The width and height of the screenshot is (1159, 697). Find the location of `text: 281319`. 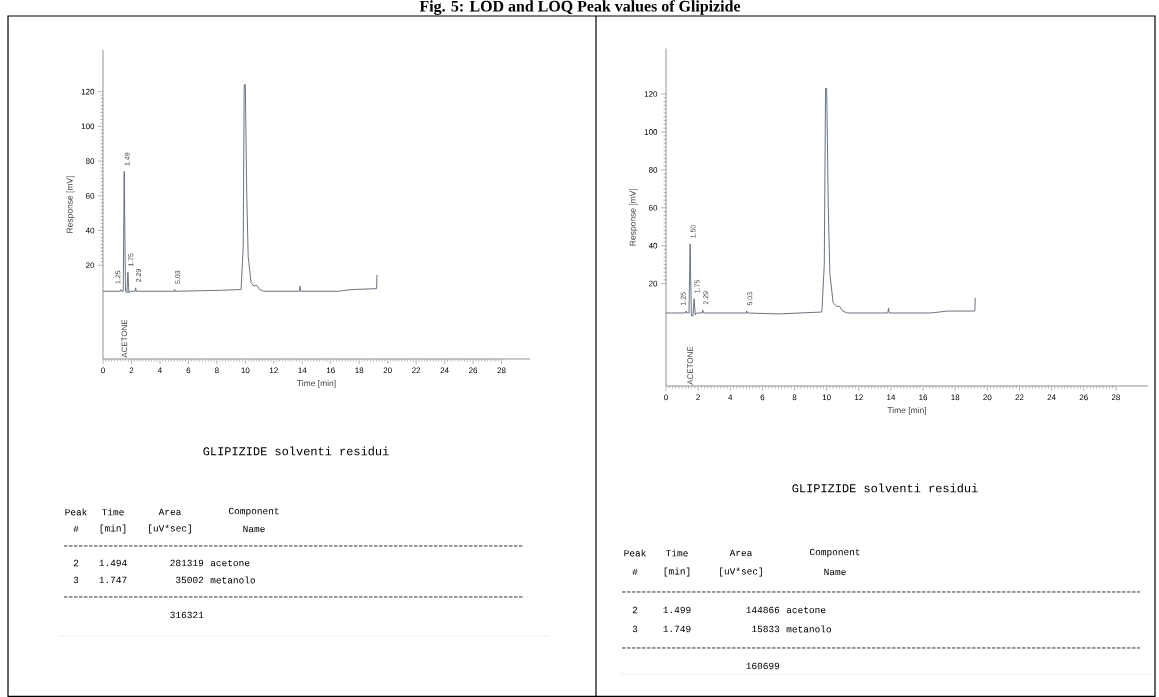

text: 281319 is located at coordinates (187, 563).